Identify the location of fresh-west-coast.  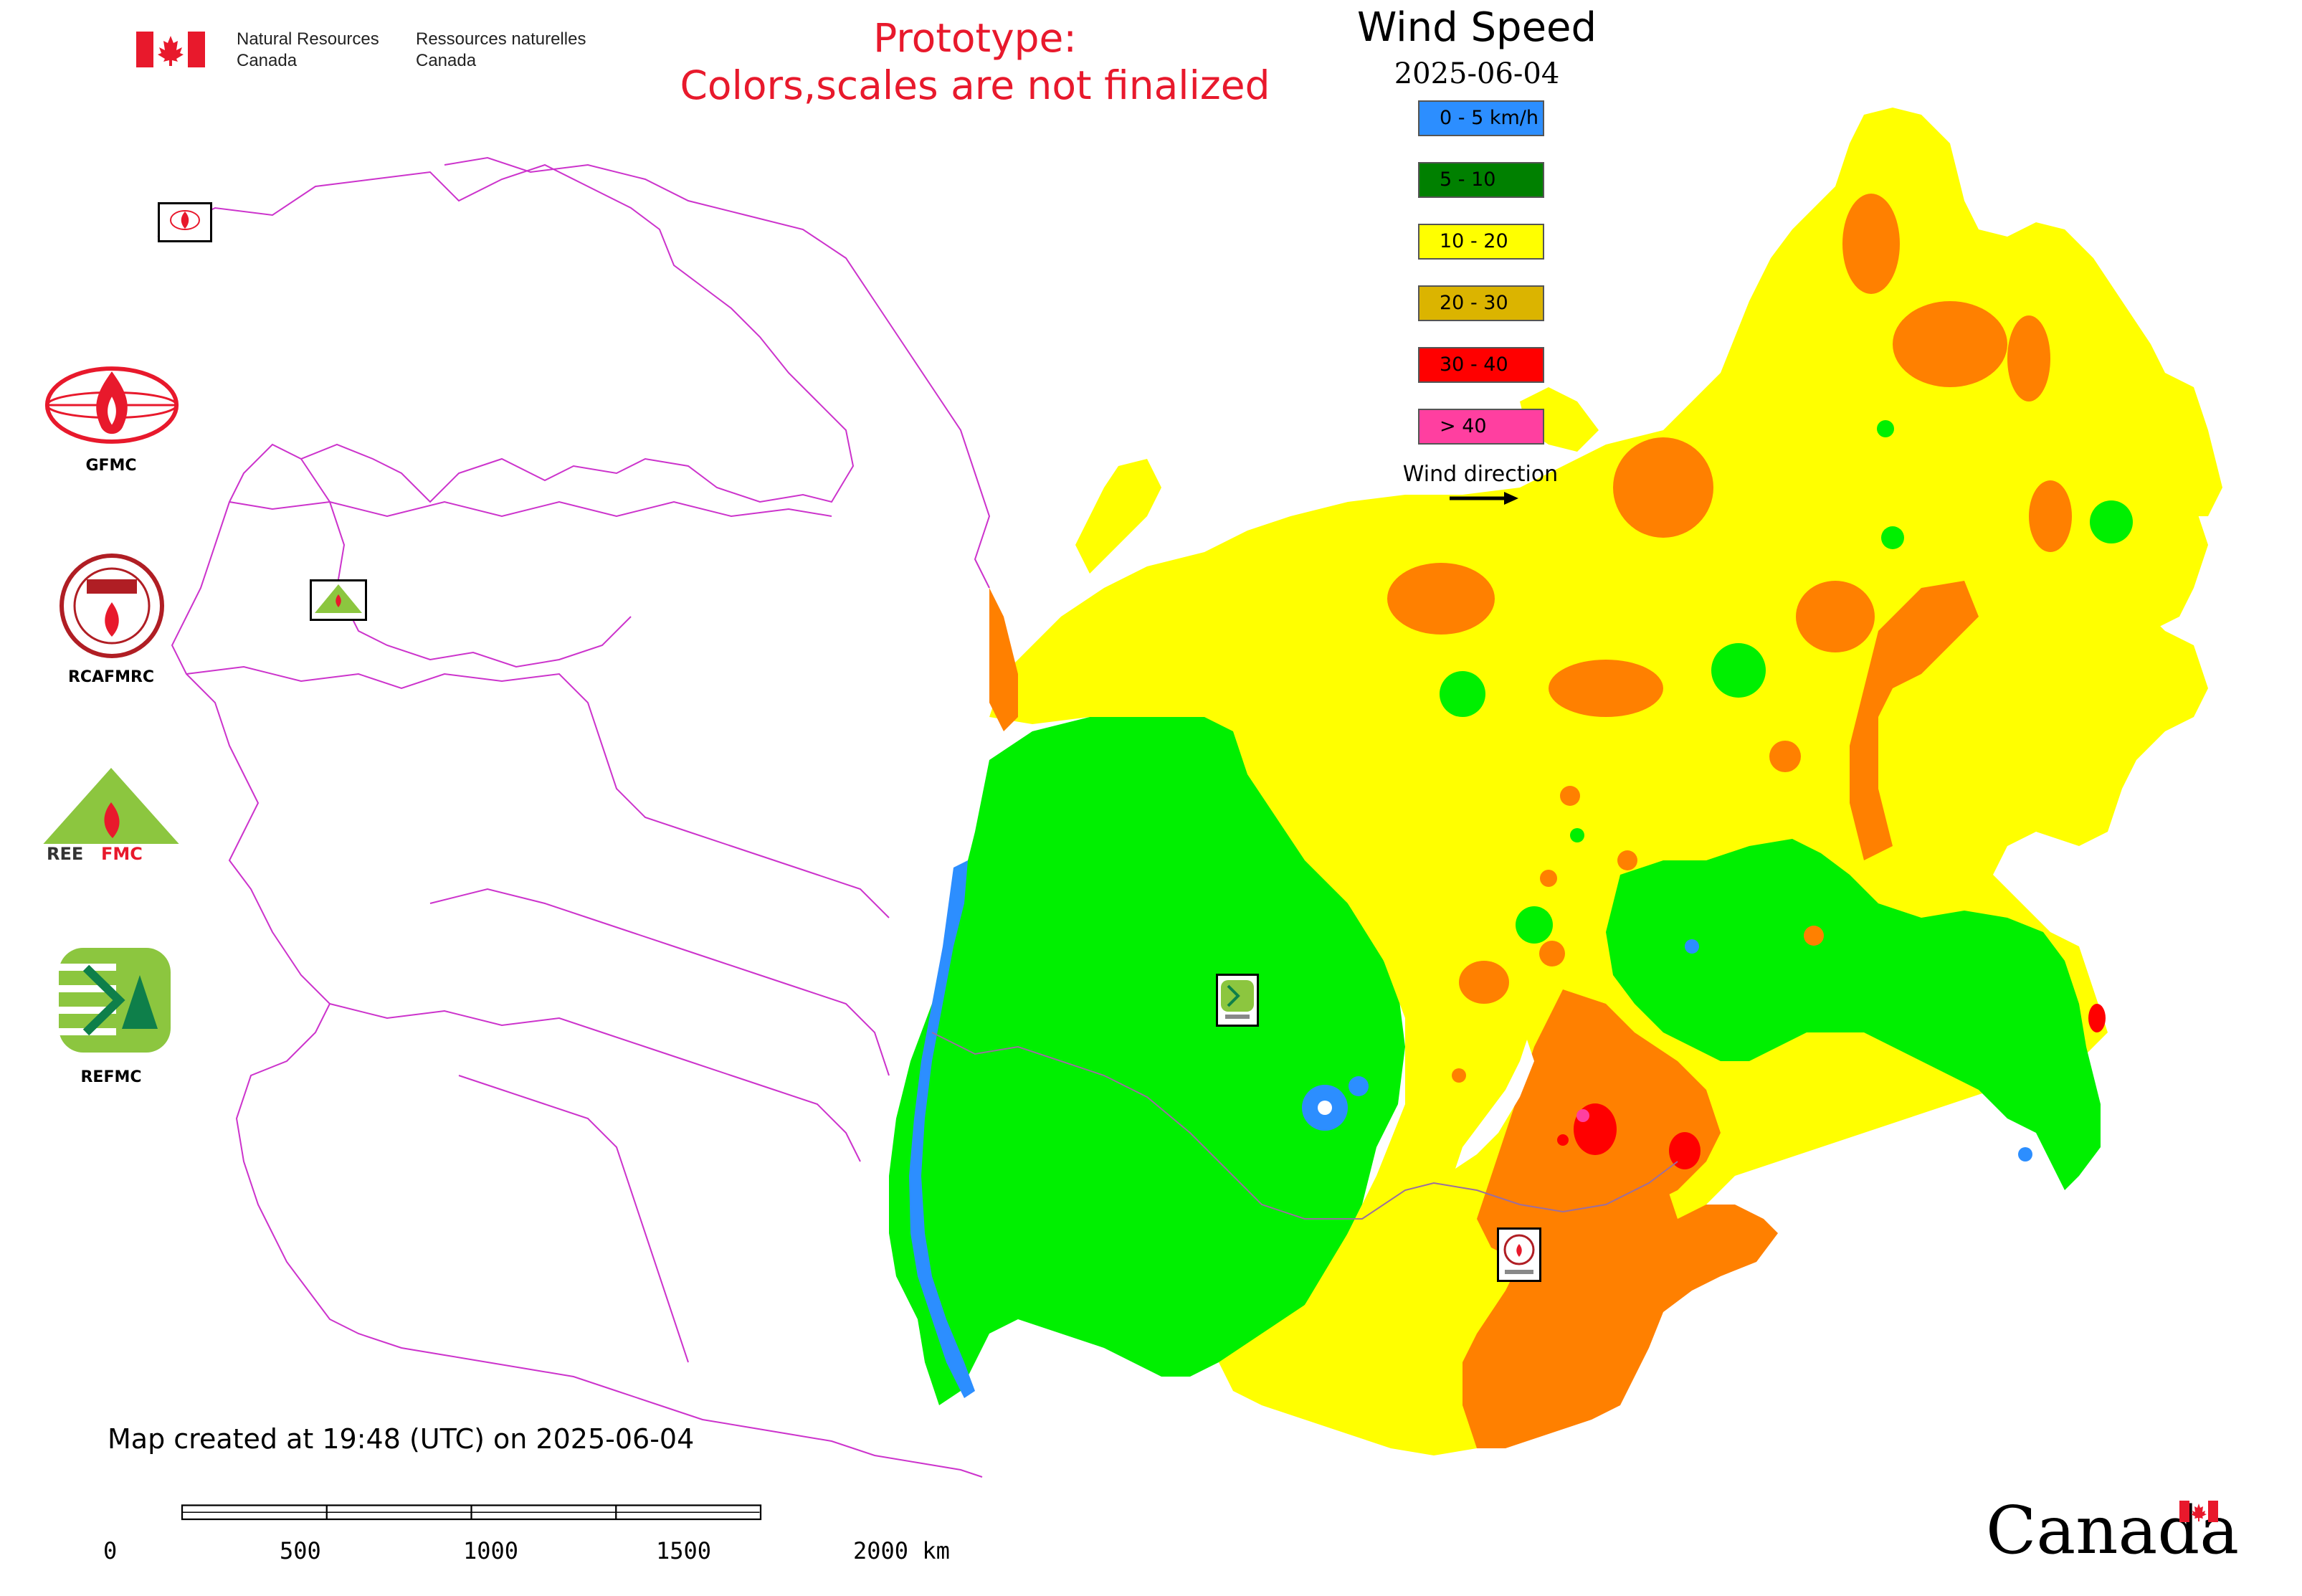
(1004, 659).